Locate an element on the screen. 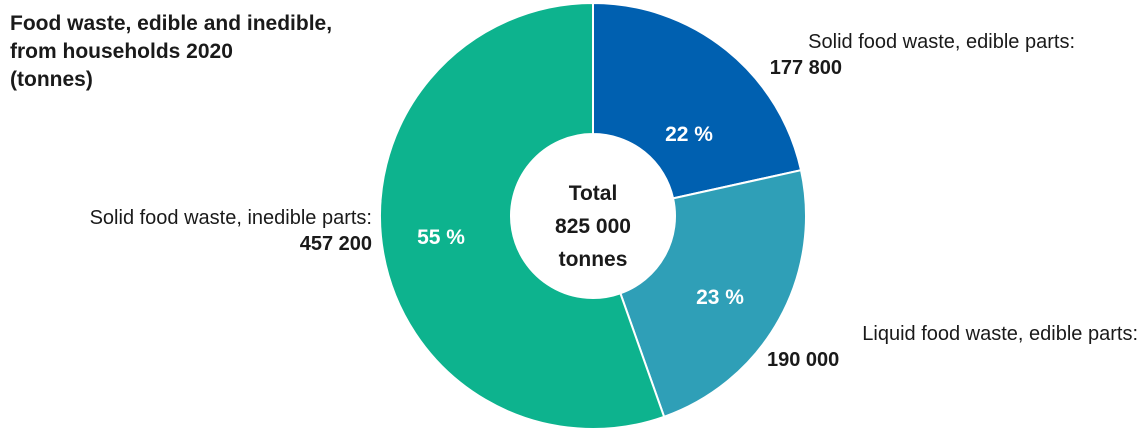 This screenshot has height=430, width=1143. center-total-line-1: Total is located at coordinates (593, 193).